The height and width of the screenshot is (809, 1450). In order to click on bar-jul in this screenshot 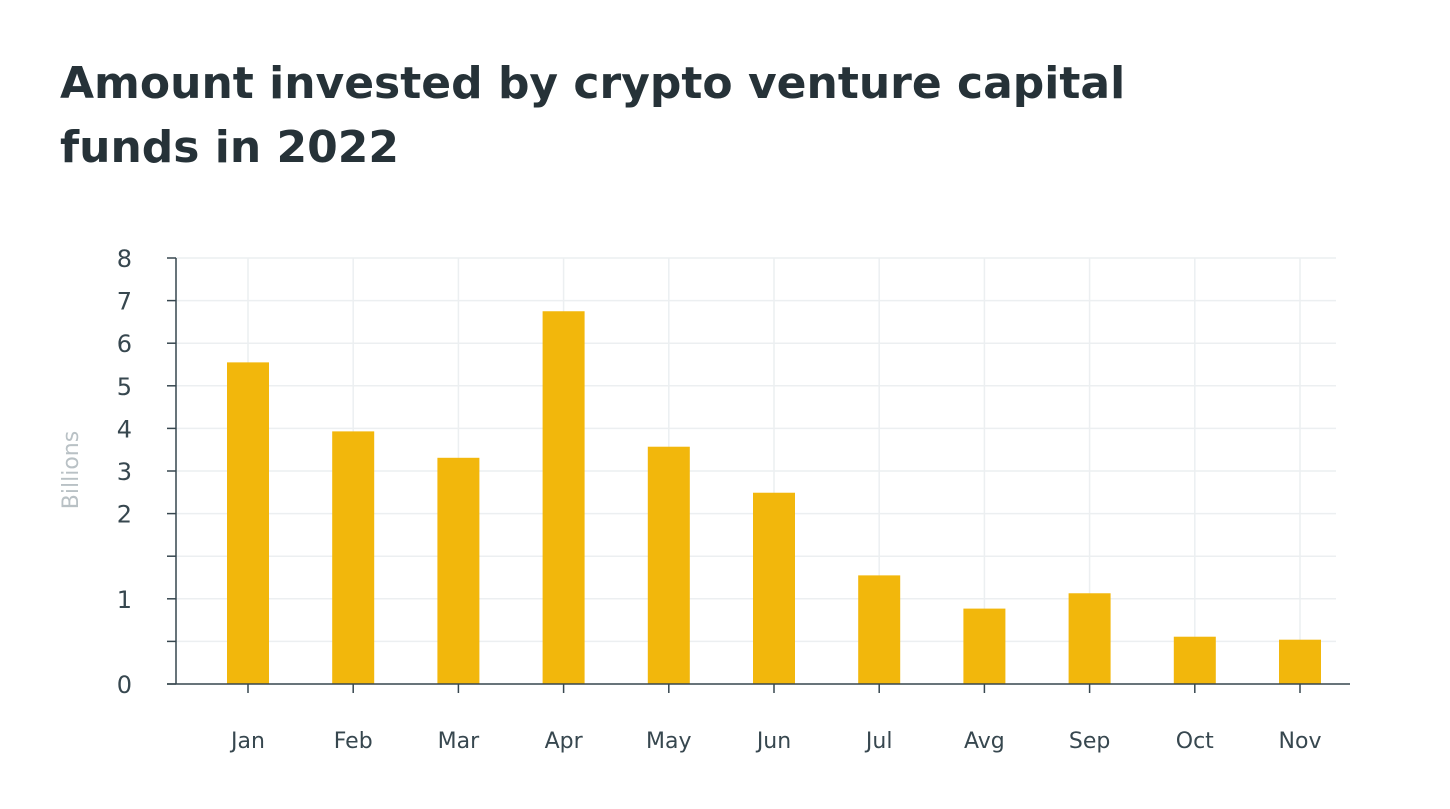, I will do `click(879, 629)`.